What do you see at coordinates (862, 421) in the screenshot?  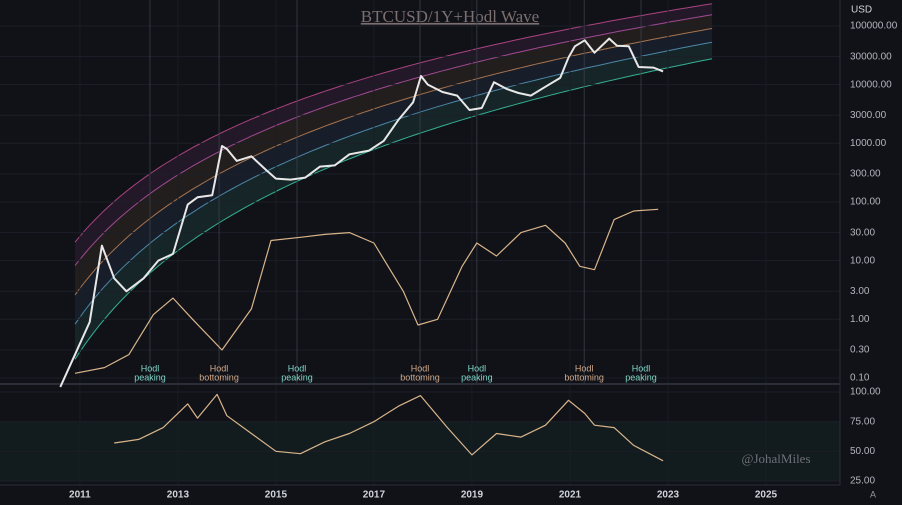 I see `y-tick-label: 75.00` at bounding box center [862, 421].